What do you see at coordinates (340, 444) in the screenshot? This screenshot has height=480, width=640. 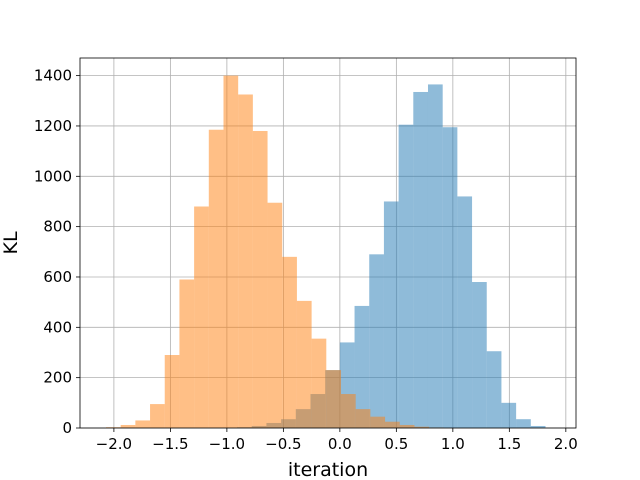 I see `x-tick-label: 0.0` at bounding box center [340, 444].